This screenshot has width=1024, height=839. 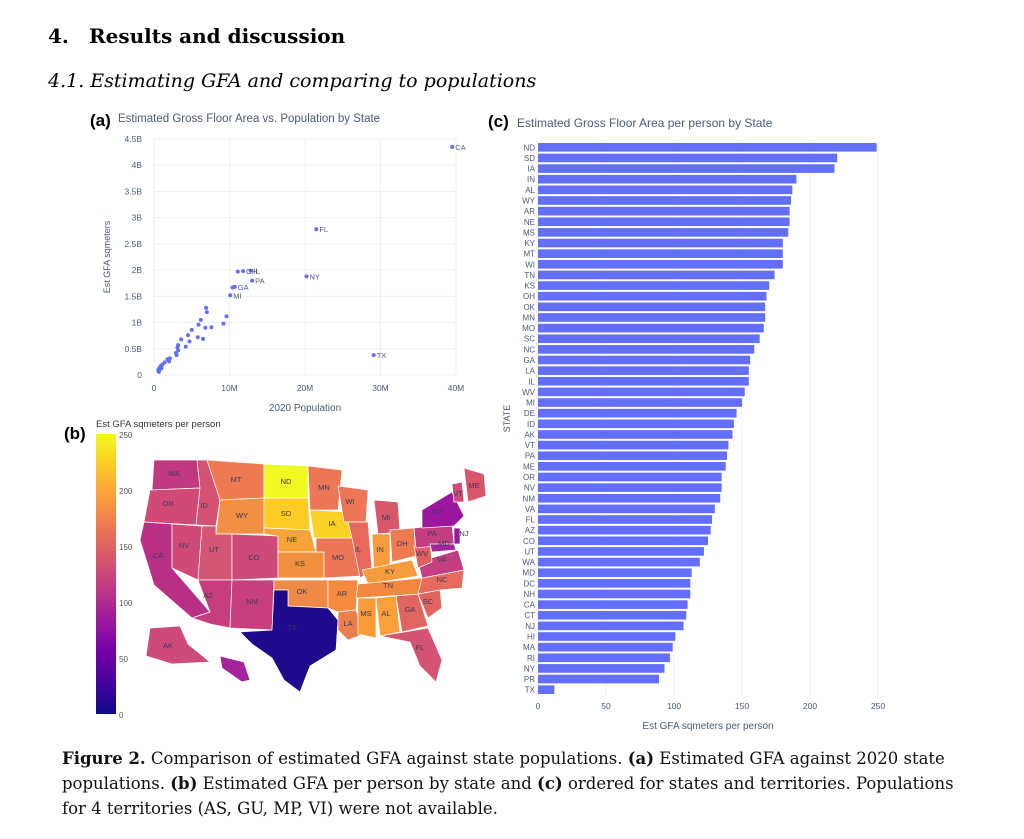 I want to click on bar-category-label: DC, so click(x=529, y=583).